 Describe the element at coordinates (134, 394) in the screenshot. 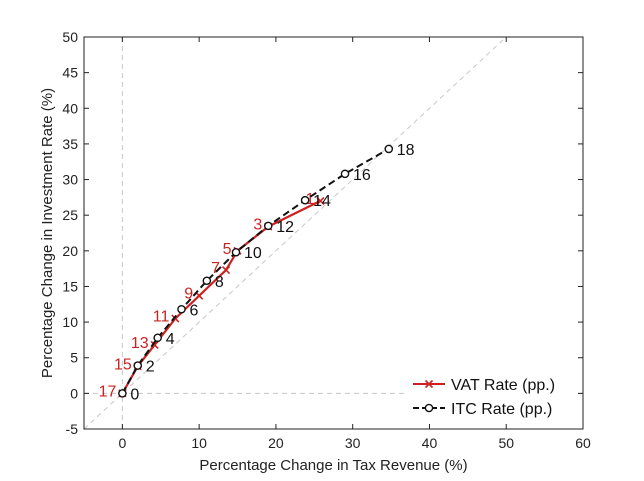

I see `data-point-label: 0` at that location.